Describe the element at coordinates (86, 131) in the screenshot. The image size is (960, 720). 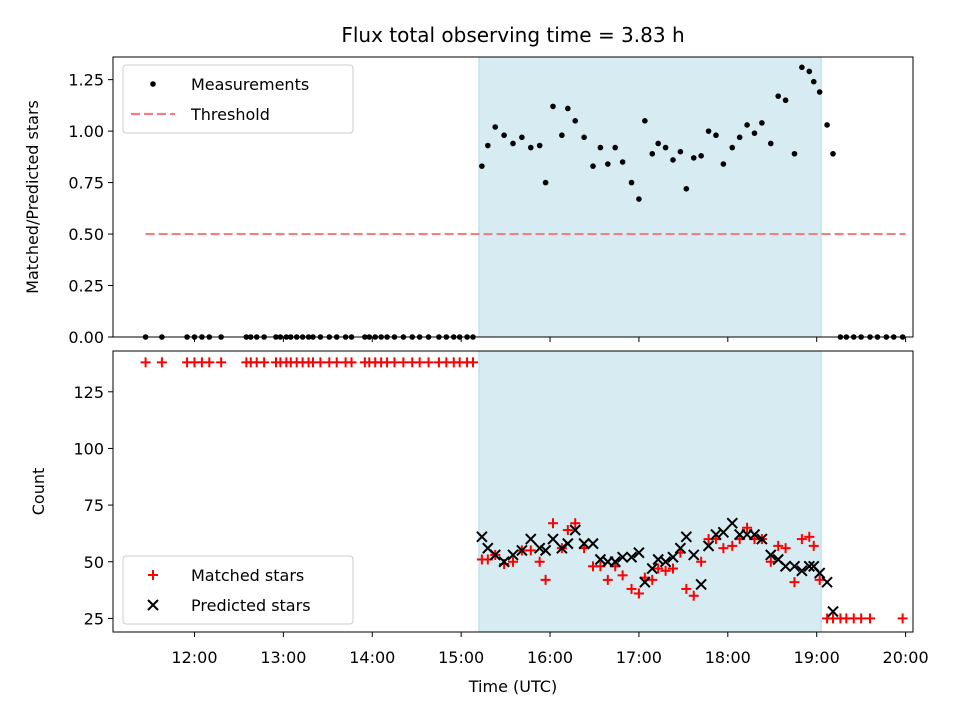
I see `y-tick-label: 1.00` at that location.